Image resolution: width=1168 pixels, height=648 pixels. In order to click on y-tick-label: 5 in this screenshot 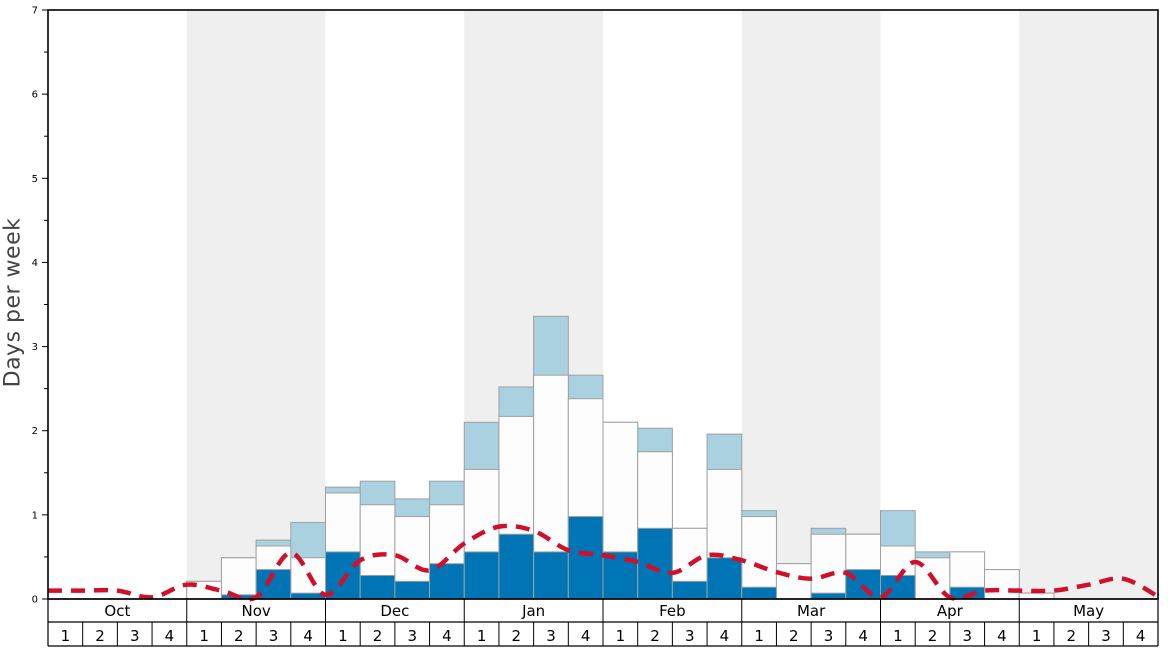, I will do `click(35, 179)`.